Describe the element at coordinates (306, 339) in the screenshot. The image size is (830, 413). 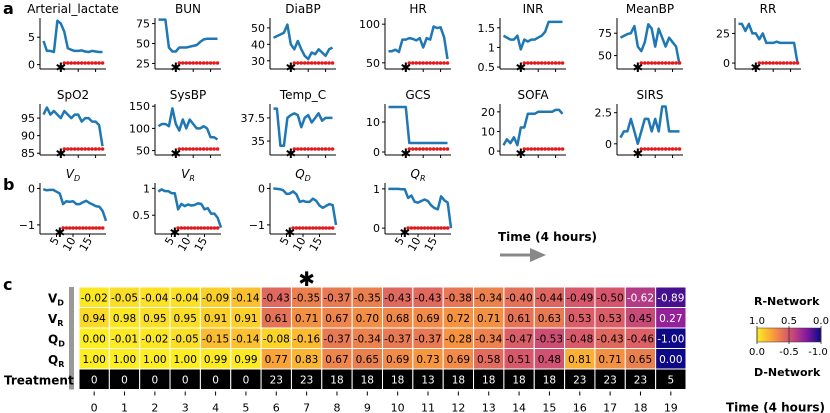
I see `cell-value: -0.16` at that location.